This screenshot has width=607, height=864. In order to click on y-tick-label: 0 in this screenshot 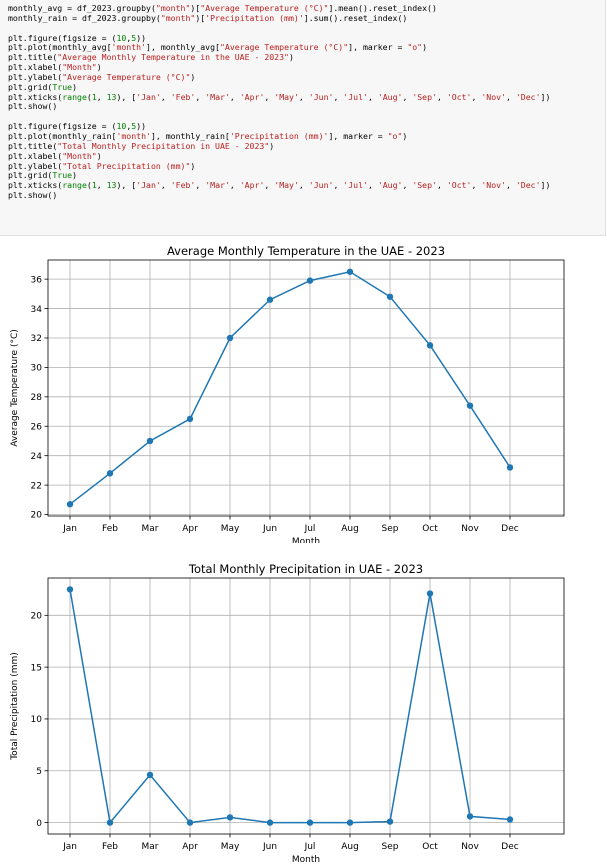, I will do `click(39, 824)`.